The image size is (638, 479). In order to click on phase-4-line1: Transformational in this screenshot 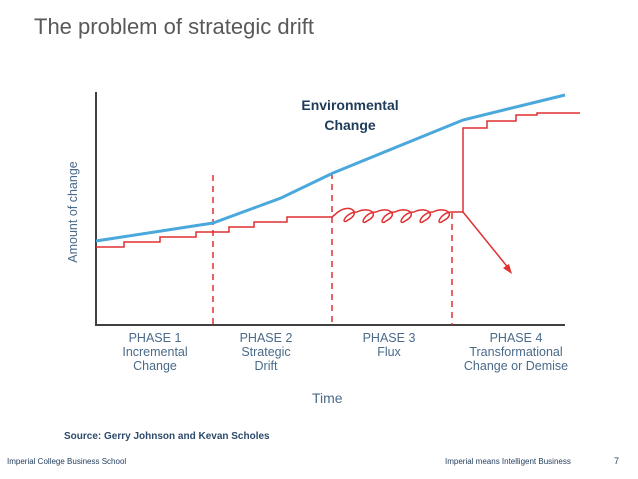, I will do `click(516, 352)`.